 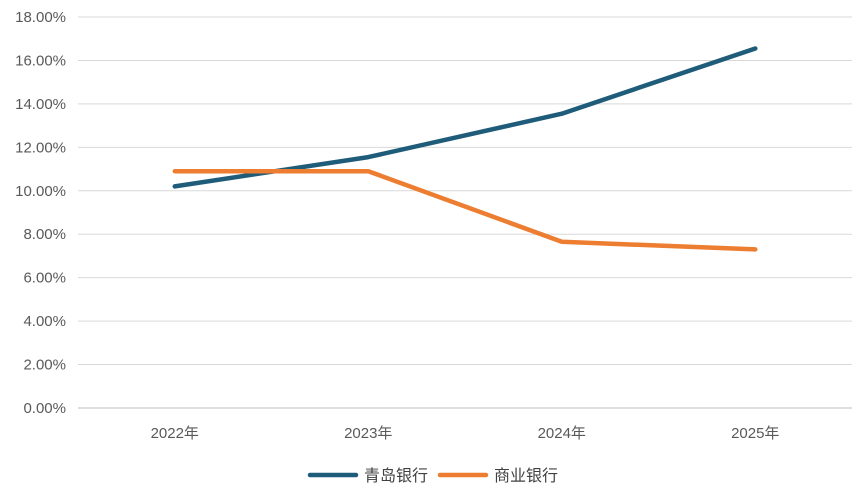 I want to click on y-tick-label: 0.00%, so click(x=44, y=408).